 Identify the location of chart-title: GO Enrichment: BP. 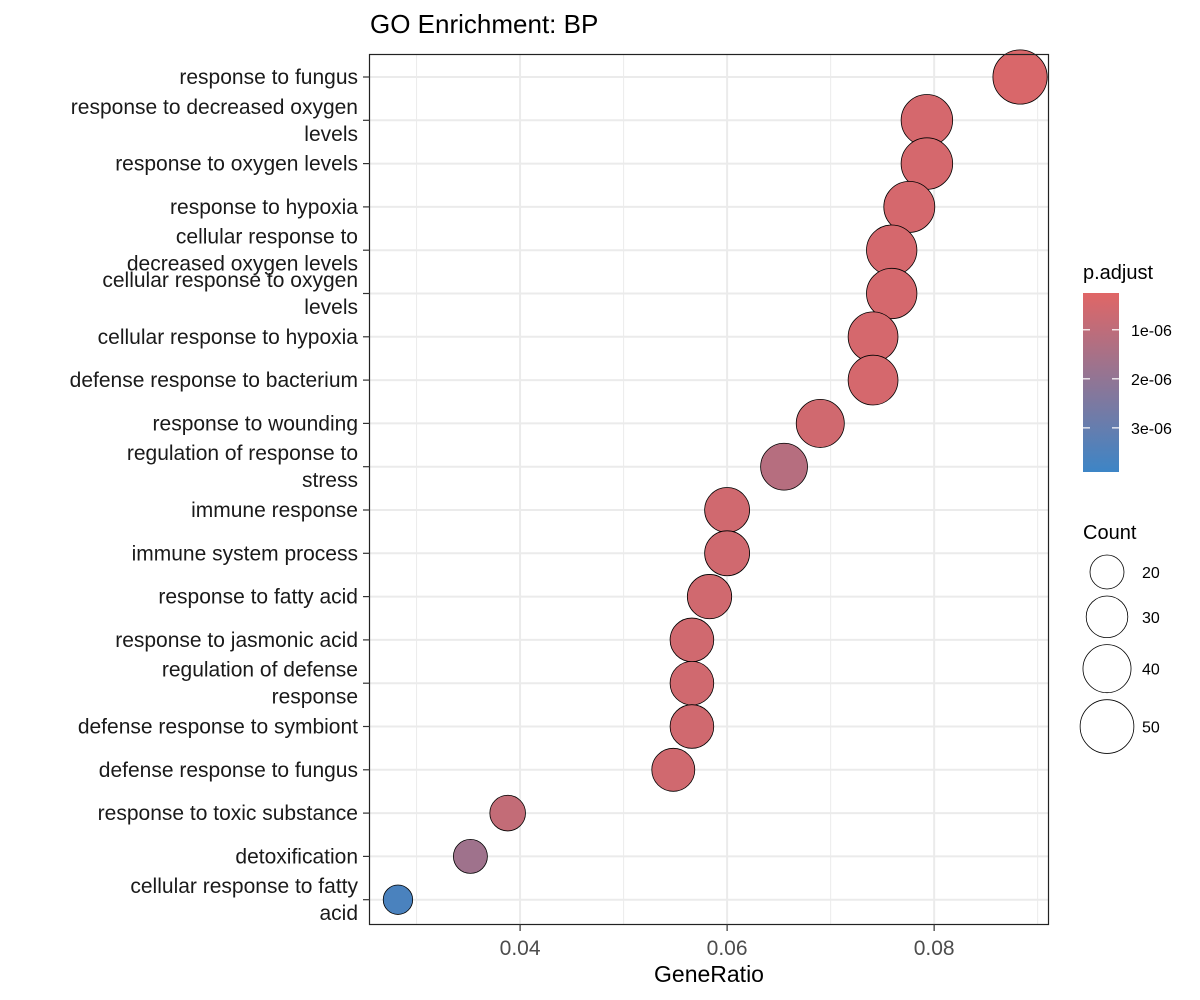
(484, 24).